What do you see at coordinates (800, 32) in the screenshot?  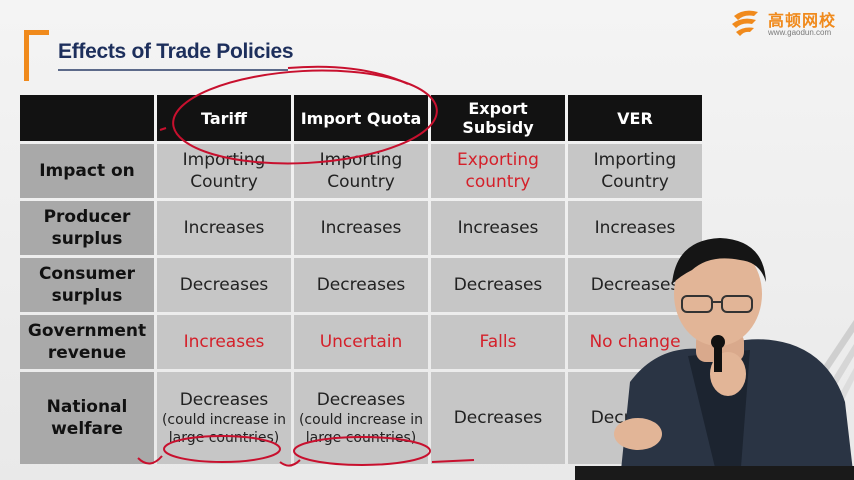 I see `logo-url: www.gaodun.com` at bounding box center [800, 32].